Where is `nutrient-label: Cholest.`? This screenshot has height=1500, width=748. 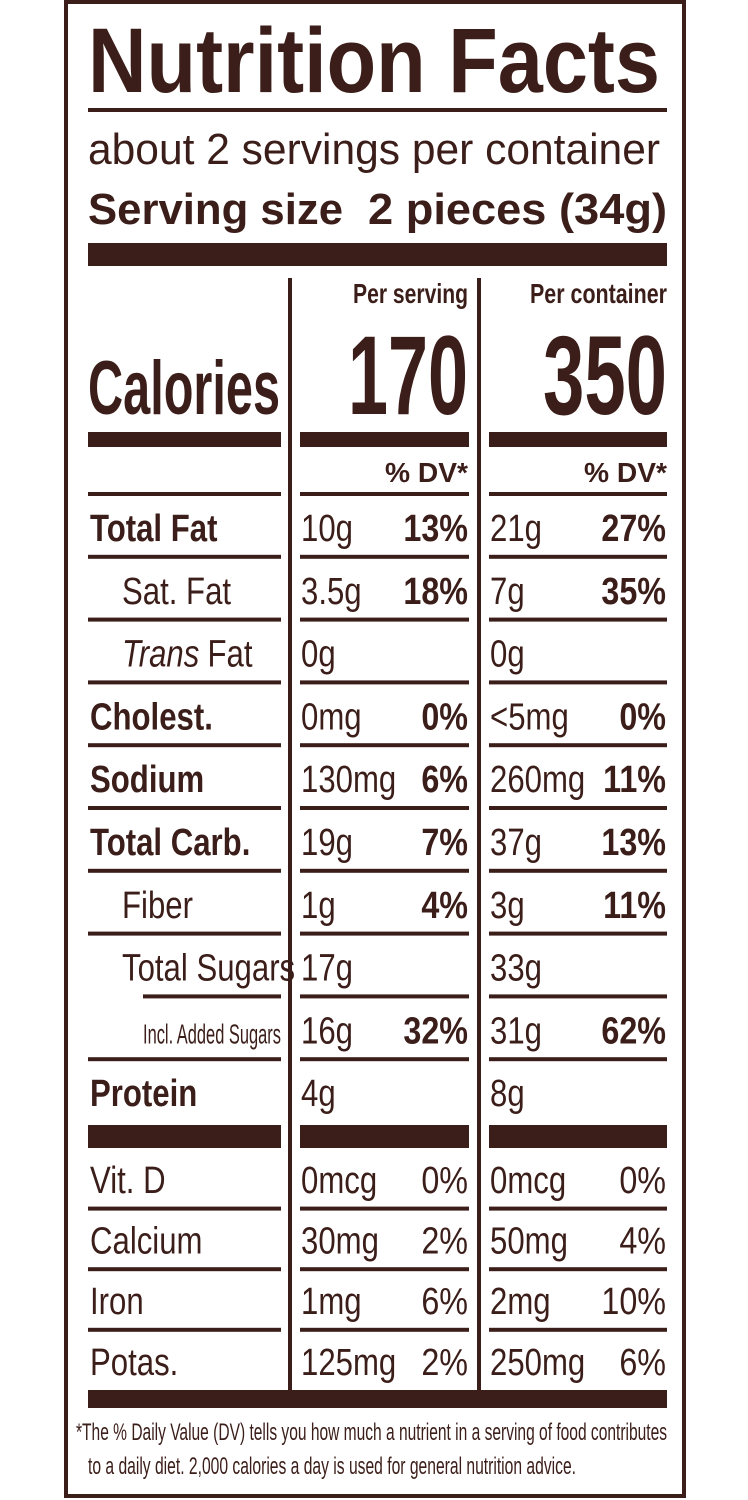
nutrient-label: Cholest. is located at coordinates (151, 718).